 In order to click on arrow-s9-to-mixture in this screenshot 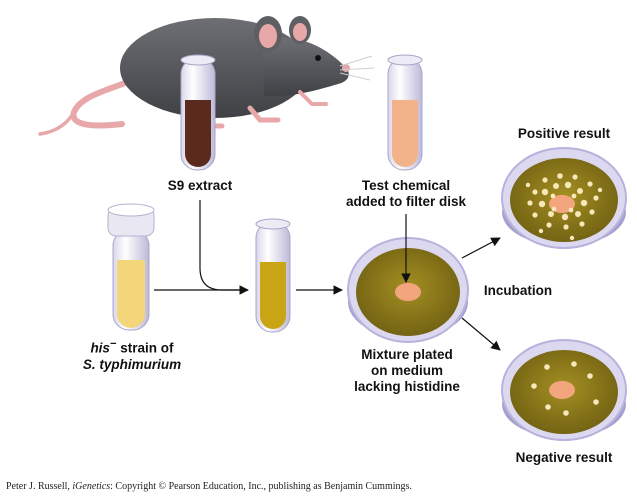, I will do `click(224, 247)`.